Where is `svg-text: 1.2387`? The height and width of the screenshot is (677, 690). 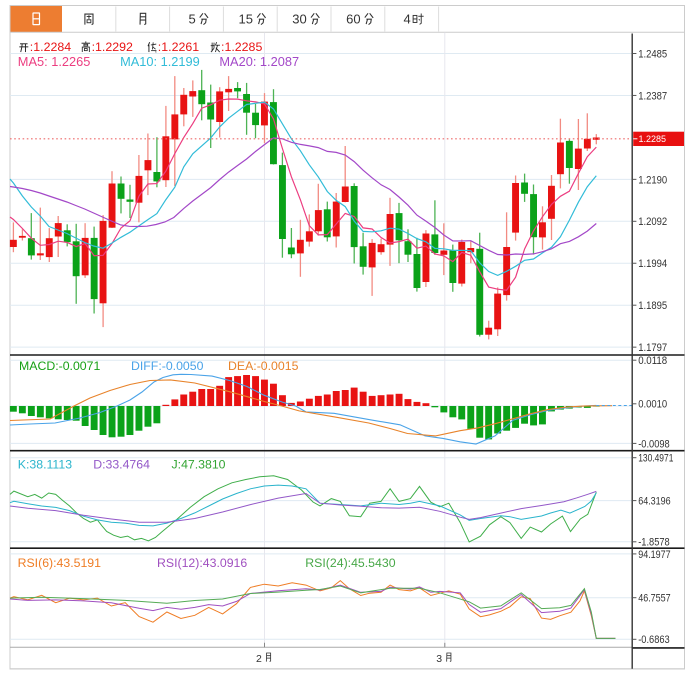
svg-text: 1.2387 is located at coordinates (652, 96).